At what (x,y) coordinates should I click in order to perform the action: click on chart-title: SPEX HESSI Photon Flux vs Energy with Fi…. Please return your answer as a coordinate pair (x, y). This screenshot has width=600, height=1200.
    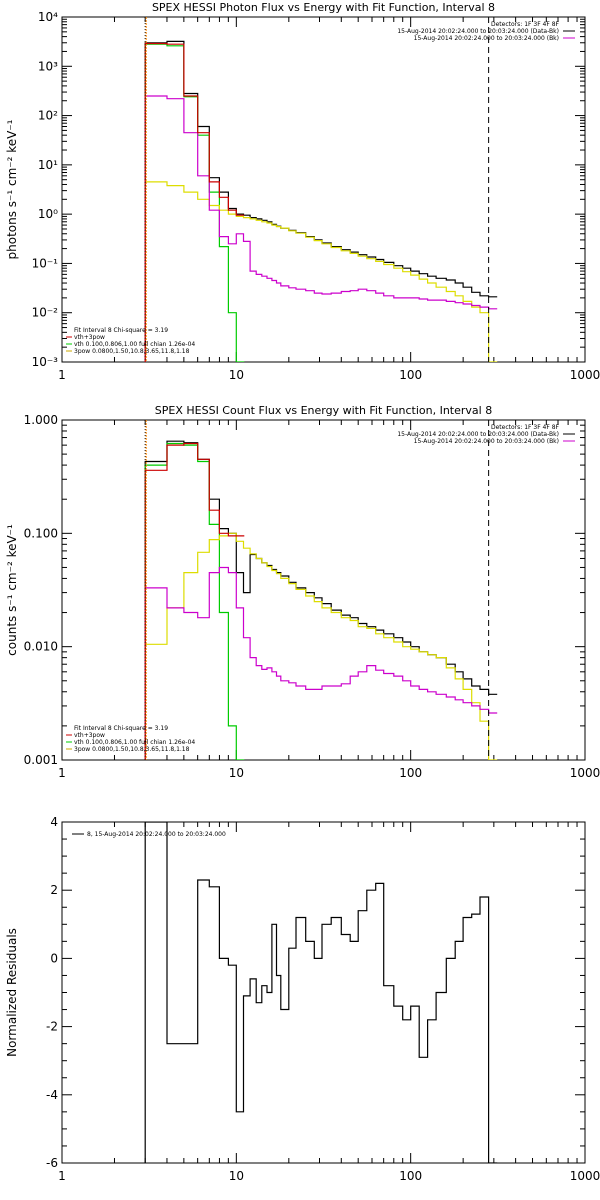
    Looking at the image, I should click on (323, 7).